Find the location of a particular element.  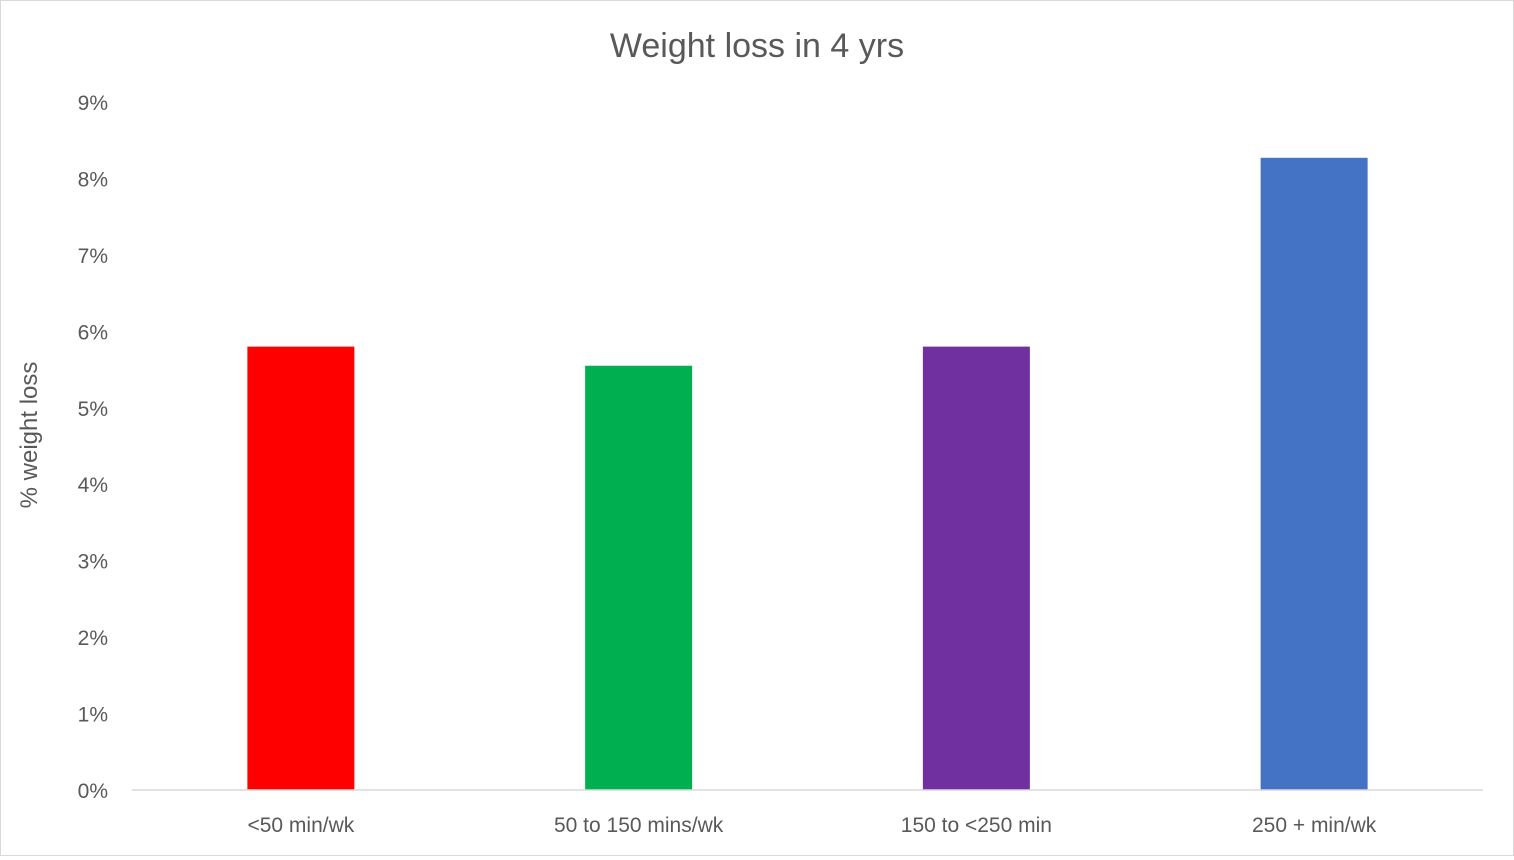

y-tick-label: 0% is located at coordinates (93, 791).